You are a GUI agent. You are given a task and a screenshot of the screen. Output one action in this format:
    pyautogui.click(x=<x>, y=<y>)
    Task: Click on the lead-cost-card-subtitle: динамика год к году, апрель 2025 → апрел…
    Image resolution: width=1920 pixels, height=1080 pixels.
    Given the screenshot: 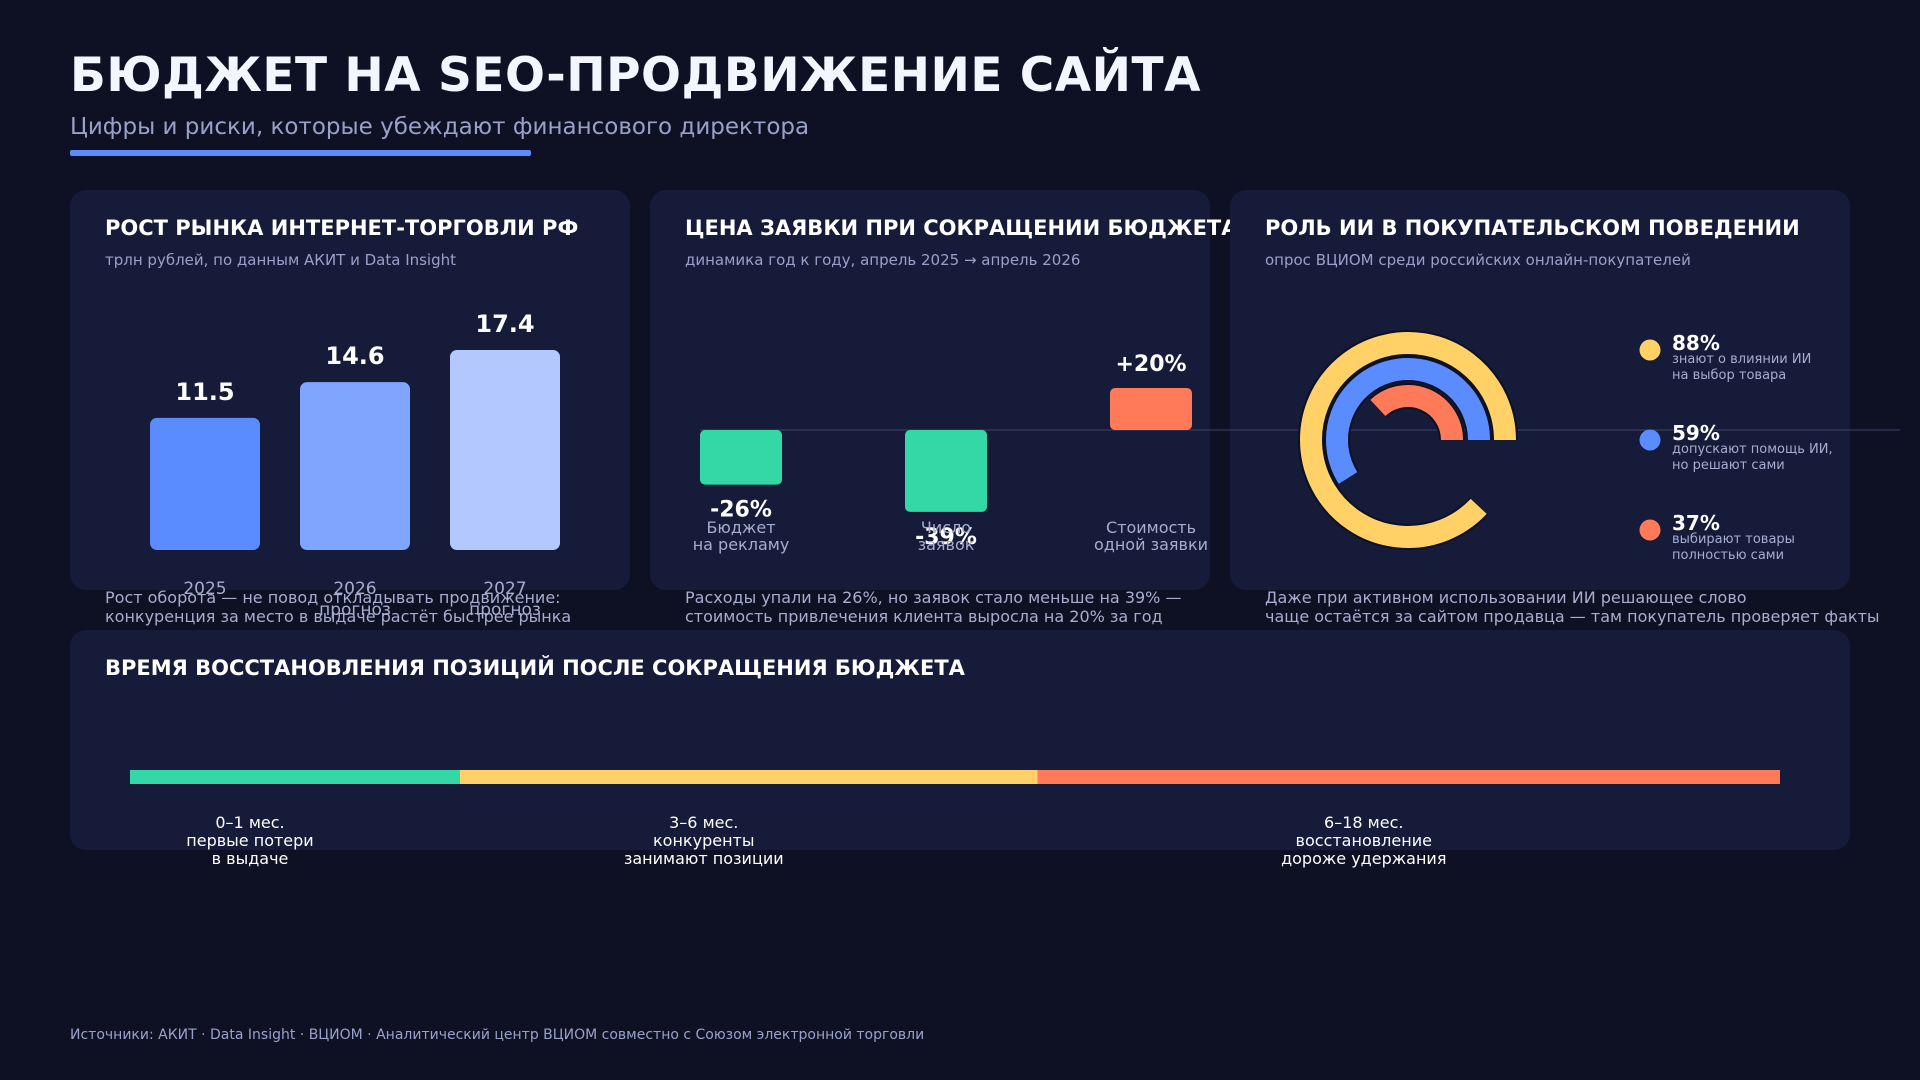 What is the action you would take?
    pyautogui.click(x=883, y=260)
    